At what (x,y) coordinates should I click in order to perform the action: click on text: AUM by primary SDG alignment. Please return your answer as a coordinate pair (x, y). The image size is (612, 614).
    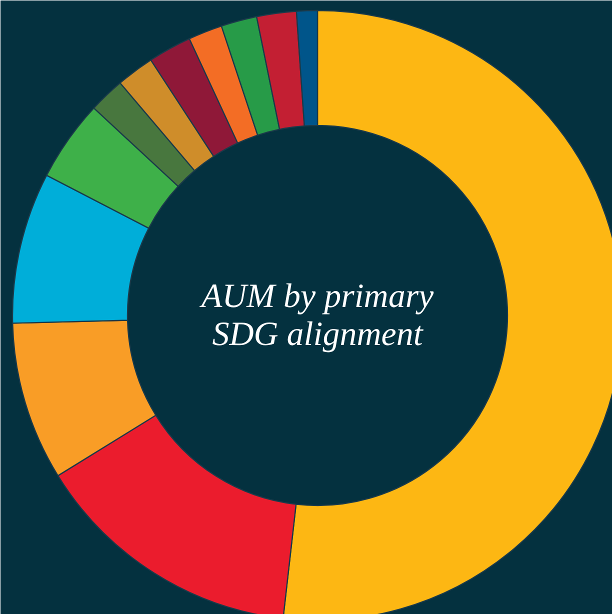
    Looking at the image, I should click on (317, 315).